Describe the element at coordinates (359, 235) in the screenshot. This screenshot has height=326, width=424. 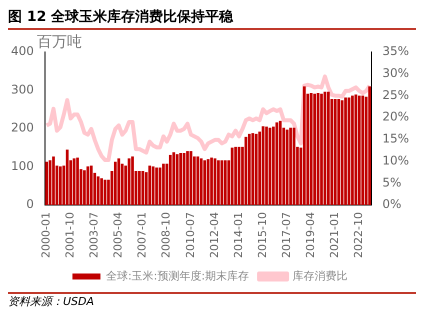
I see `x-tick-label: 2022-10` at that location.